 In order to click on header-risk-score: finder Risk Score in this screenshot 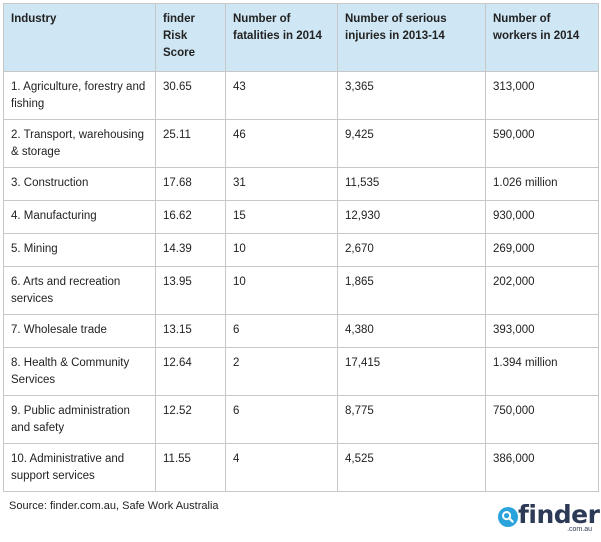, I will do `click(190, 37)`.